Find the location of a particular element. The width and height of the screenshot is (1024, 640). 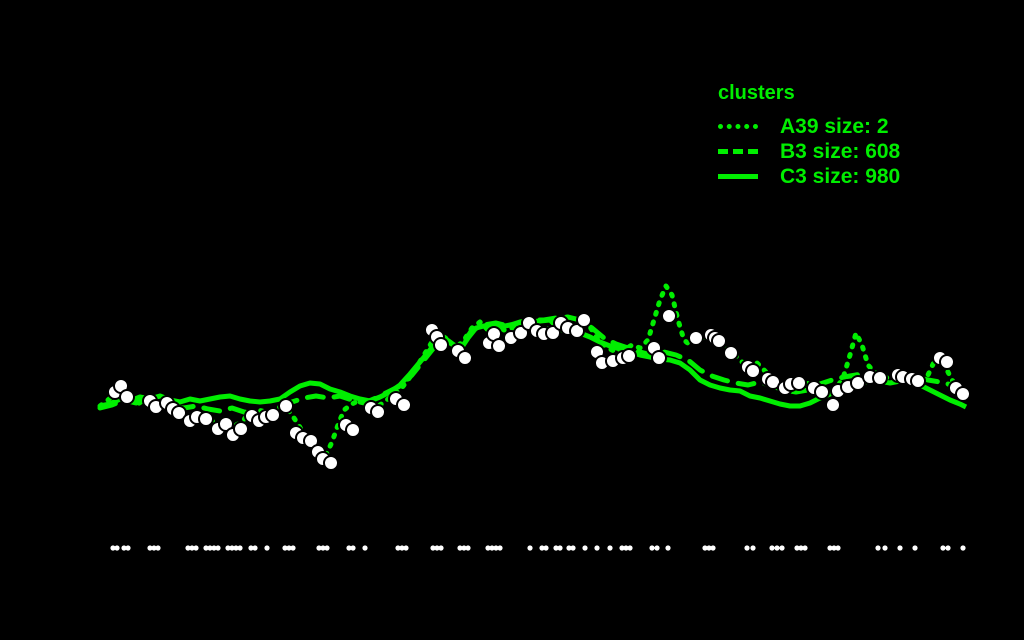

legend-title: clusters is located at coordinates (756, 93).